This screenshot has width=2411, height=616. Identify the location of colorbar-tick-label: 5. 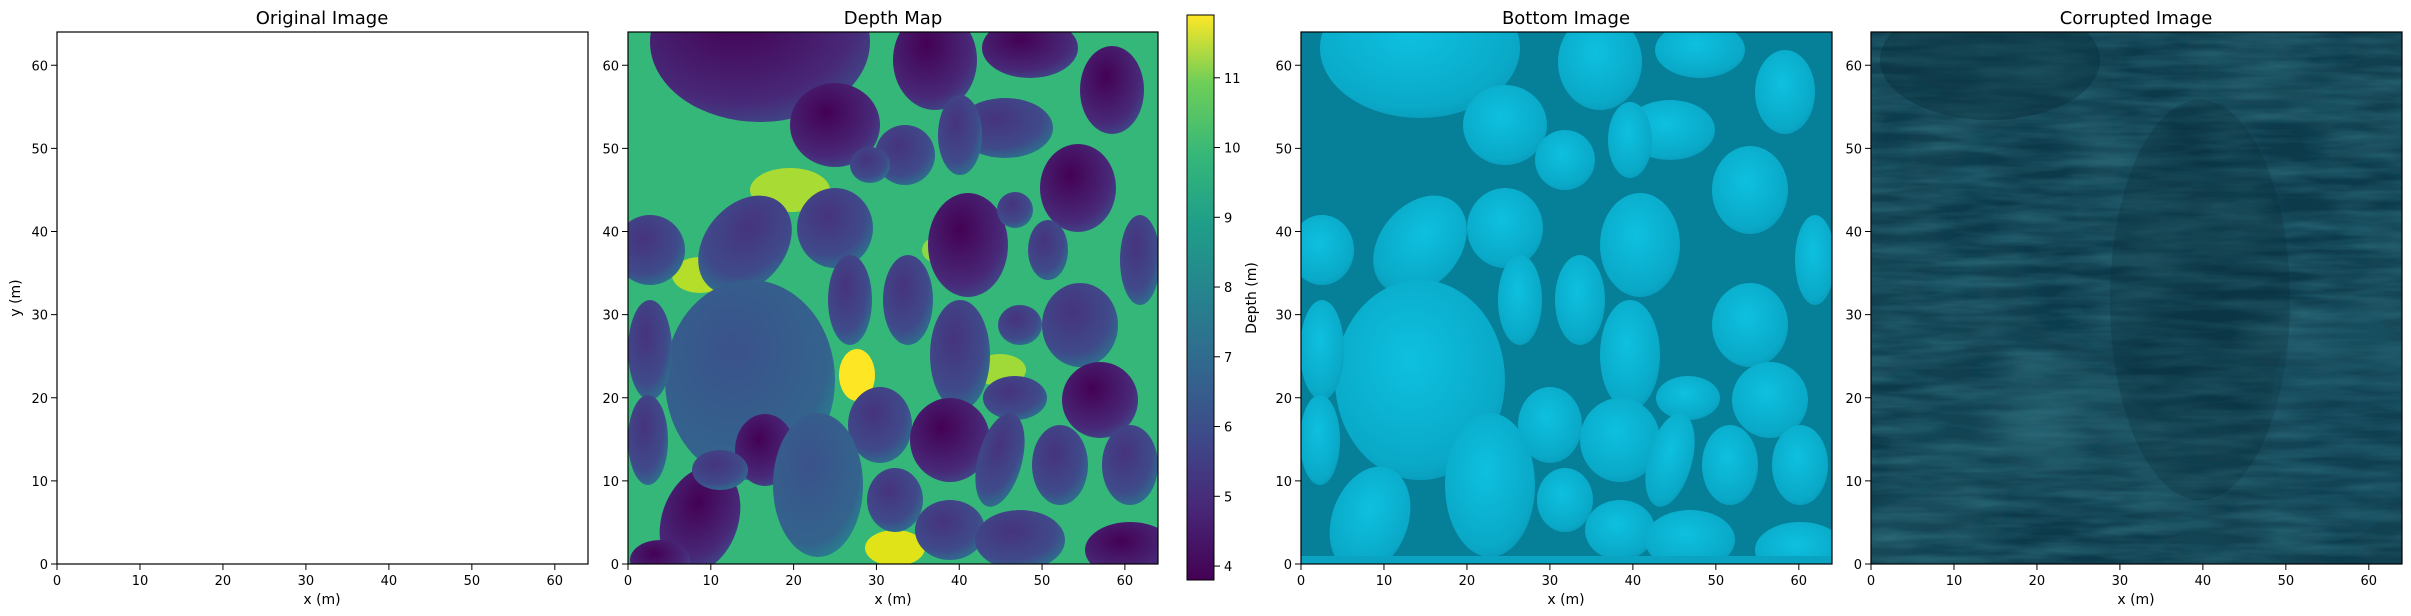
(1228, 497).